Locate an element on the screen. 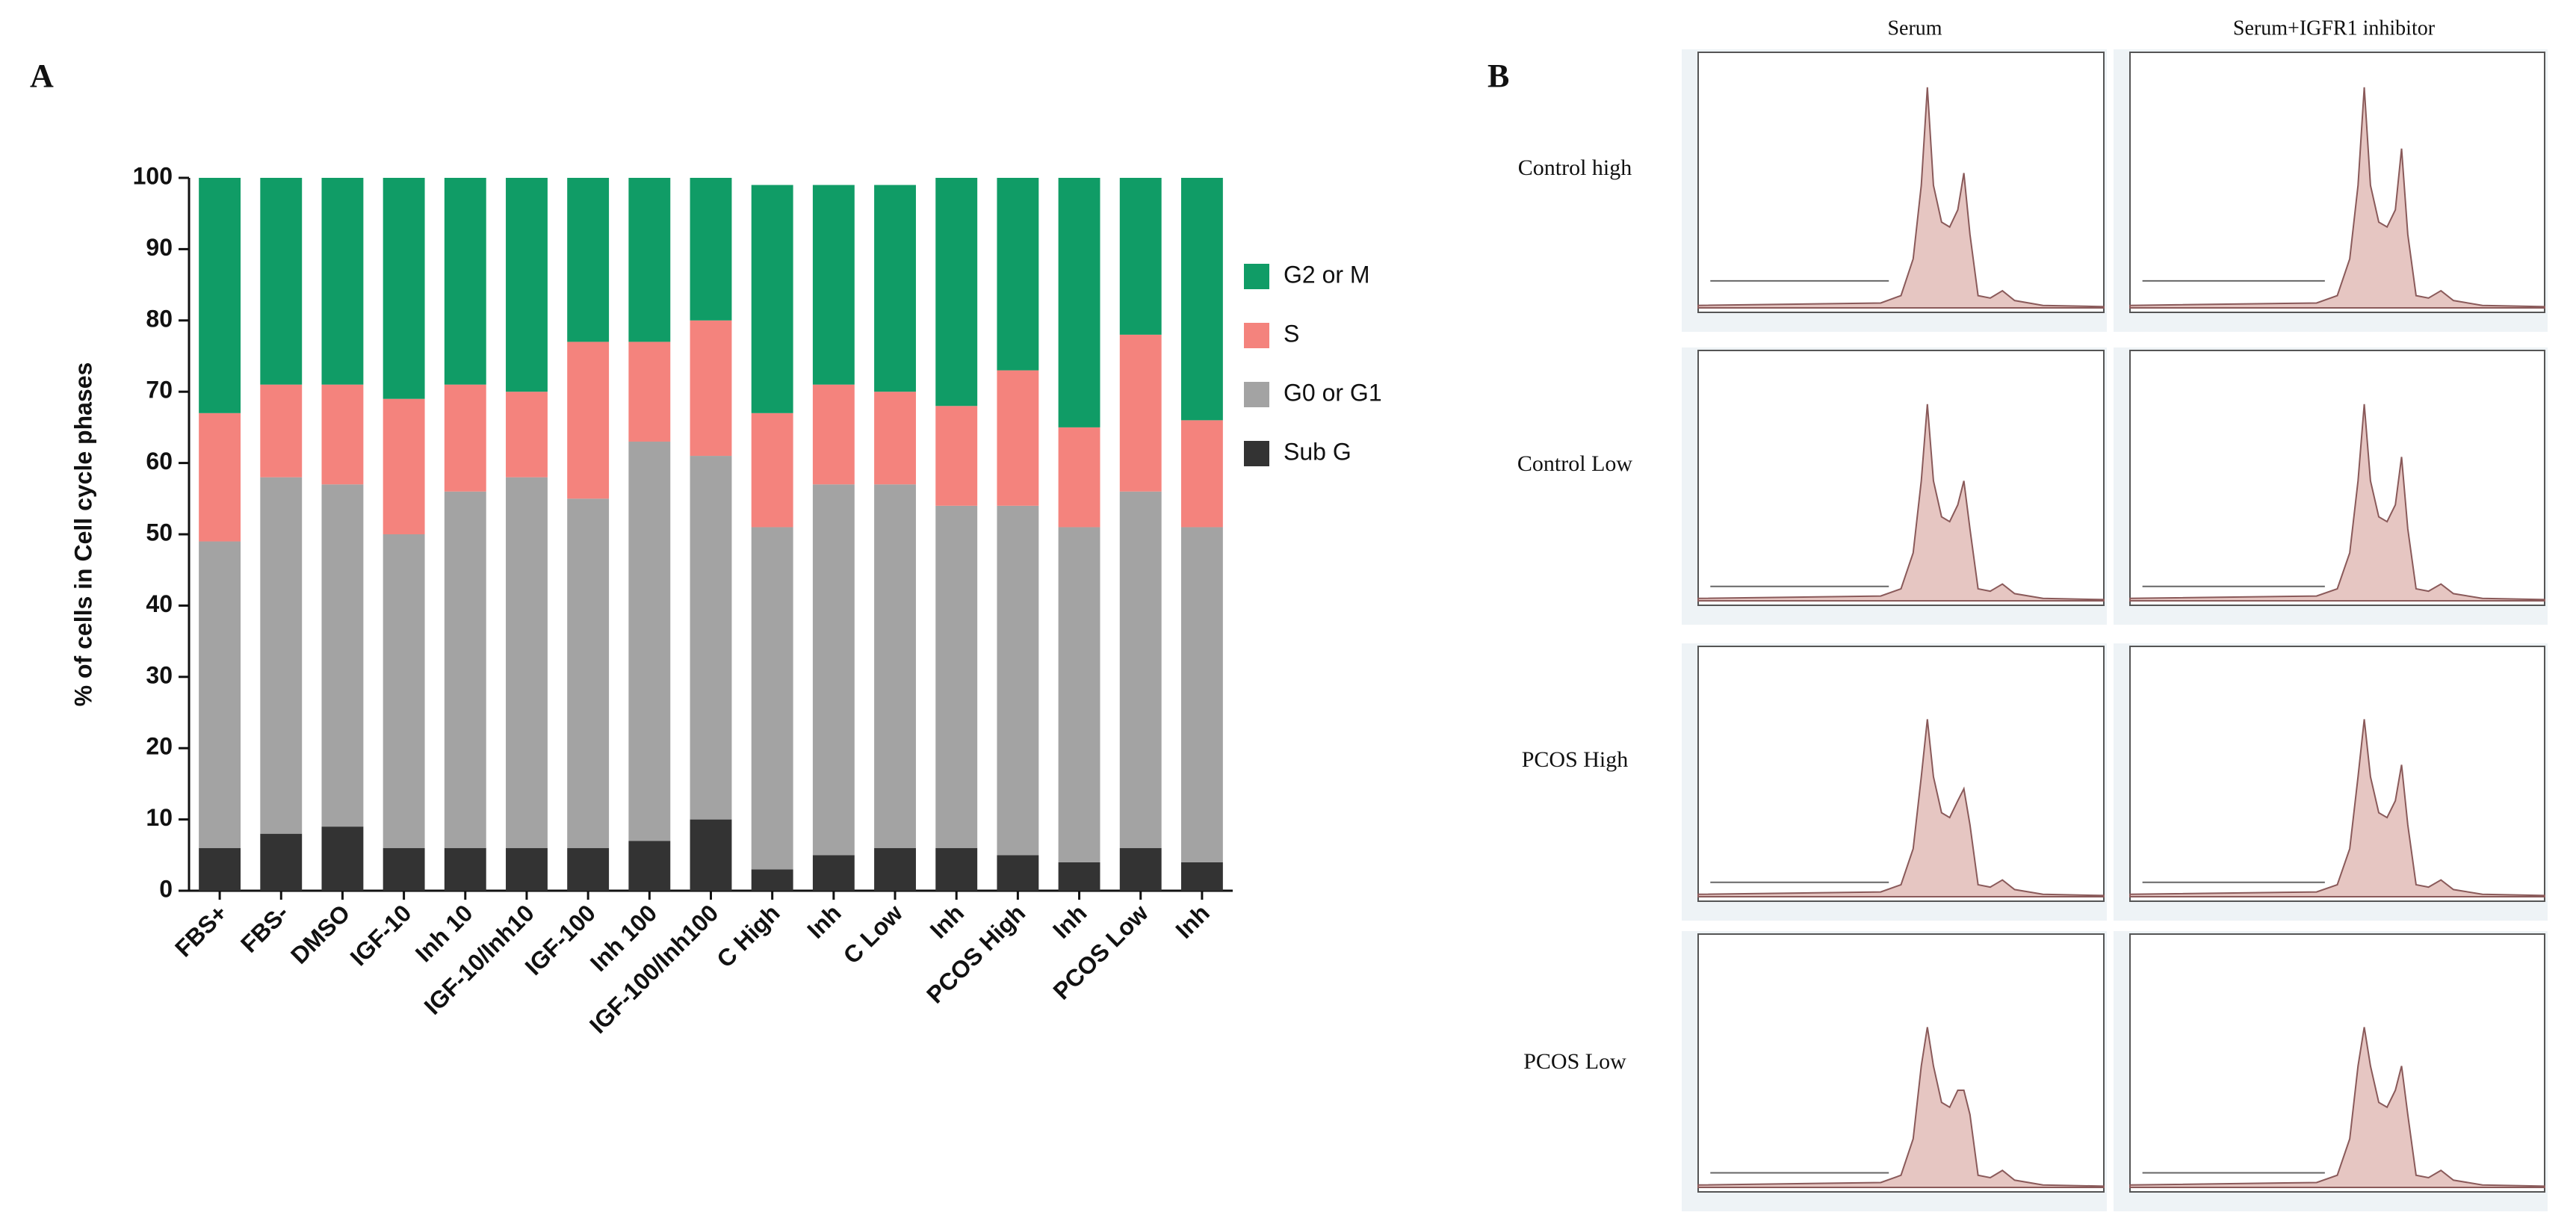 This screenshot has width=2576, height=1230. x-tick-label: C High is located at coordinates (747, 935).